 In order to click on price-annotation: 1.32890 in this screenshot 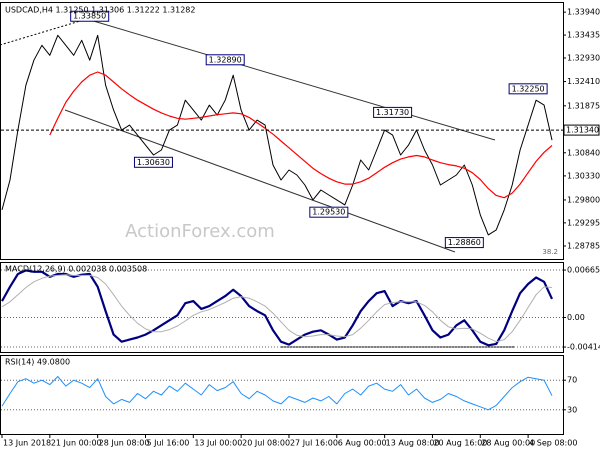, I will do `click(225, 59)`.